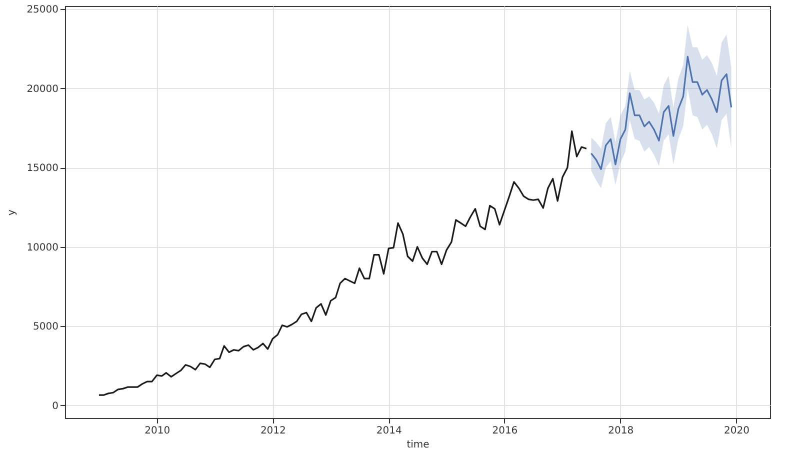 This screenshot has height=464, width=796. Describe the element at coordinates (661, 113) in the screenshot. I see `line-series` at that location.